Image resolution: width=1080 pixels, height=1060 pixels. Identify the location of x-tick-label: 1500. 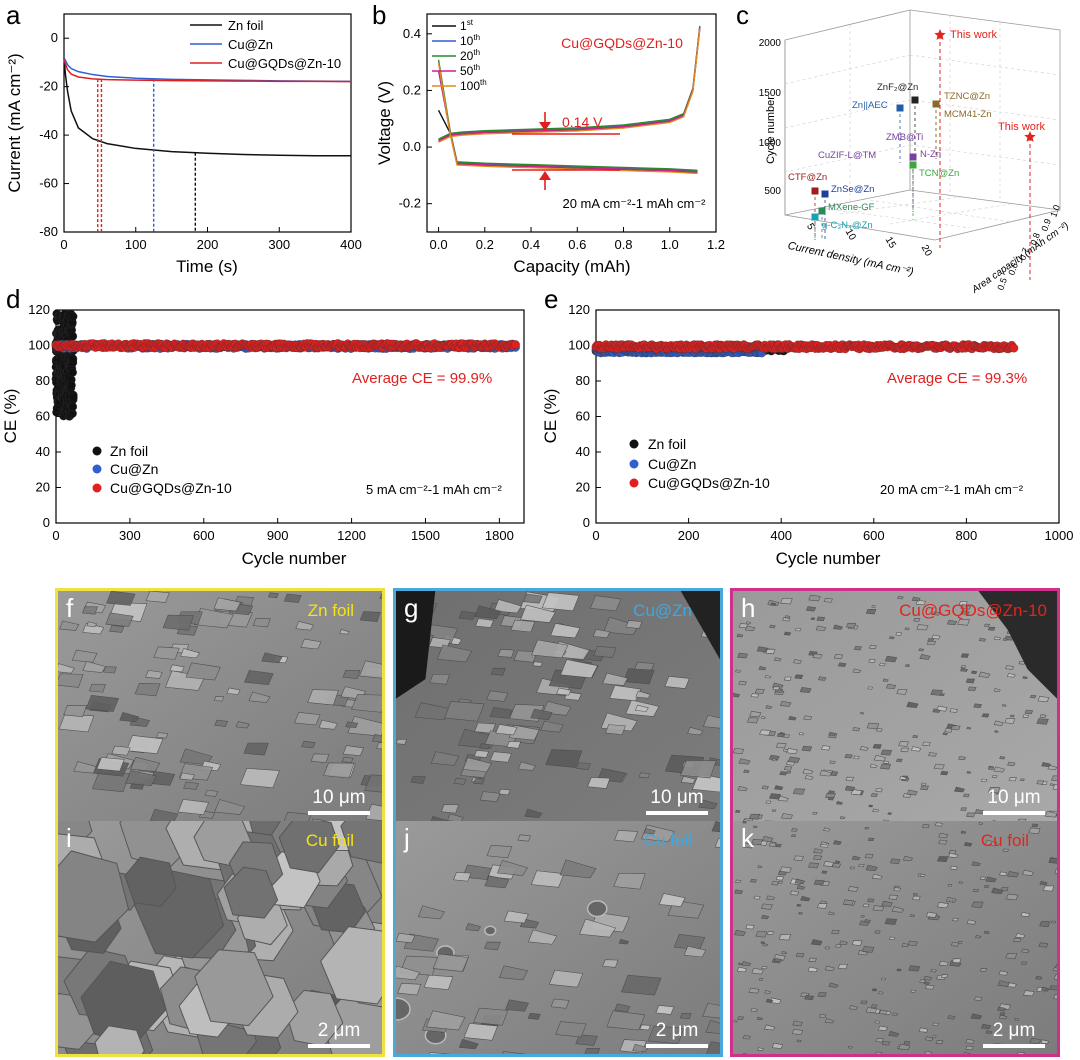
(425, 535).